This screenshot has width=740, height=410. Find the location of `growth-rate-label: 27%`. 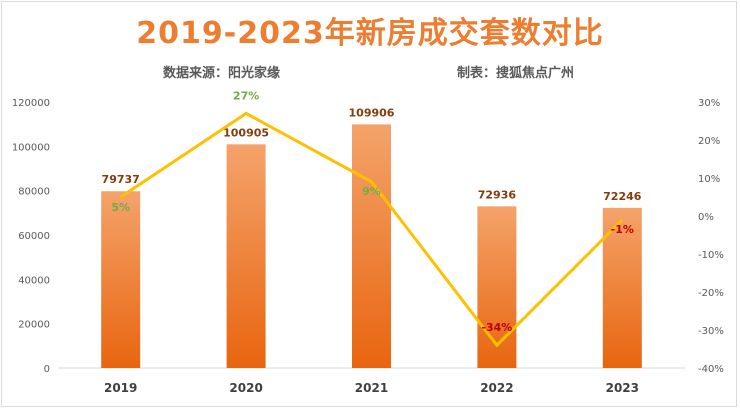

growth-rate-label: 27% is located at coordinates (246, 95).